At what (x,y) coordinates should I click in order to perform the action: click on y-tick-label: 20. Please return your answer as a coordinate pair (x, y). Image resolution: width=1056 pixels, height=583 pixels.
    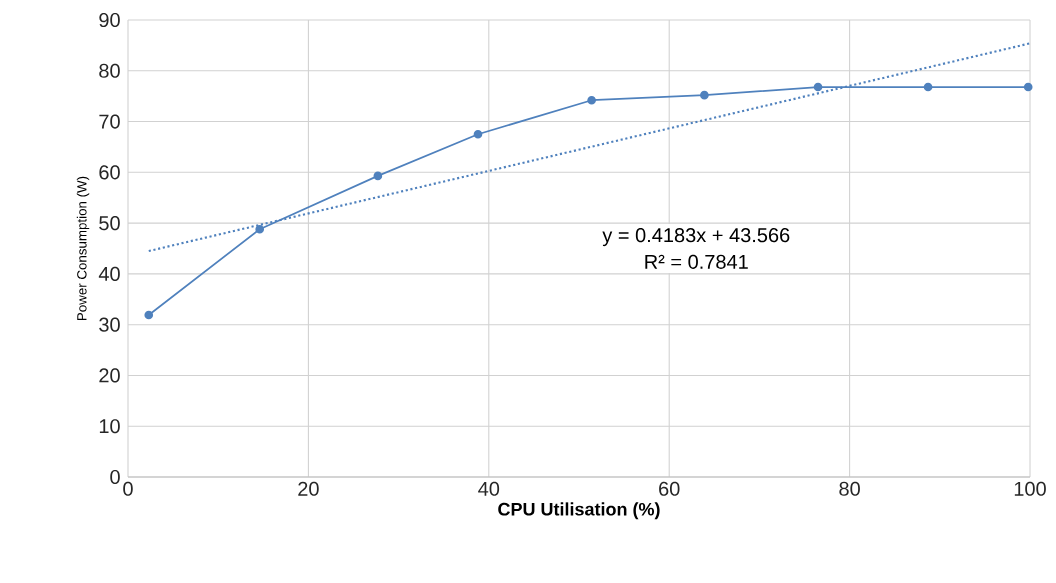
    Looking at the image, I should click on (109, 375).